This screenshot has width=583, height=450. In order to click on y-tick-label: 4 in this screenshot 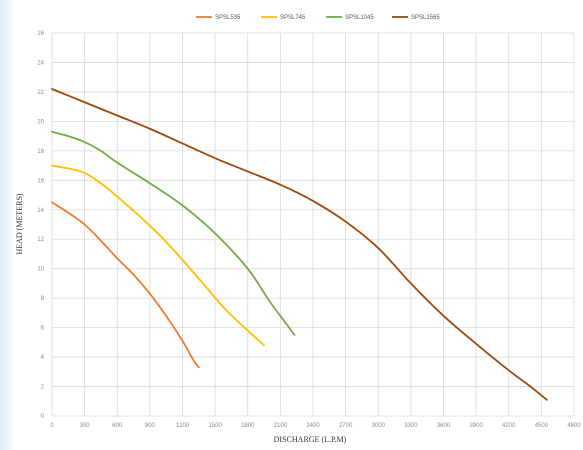, I will do `click(43, 358)`.